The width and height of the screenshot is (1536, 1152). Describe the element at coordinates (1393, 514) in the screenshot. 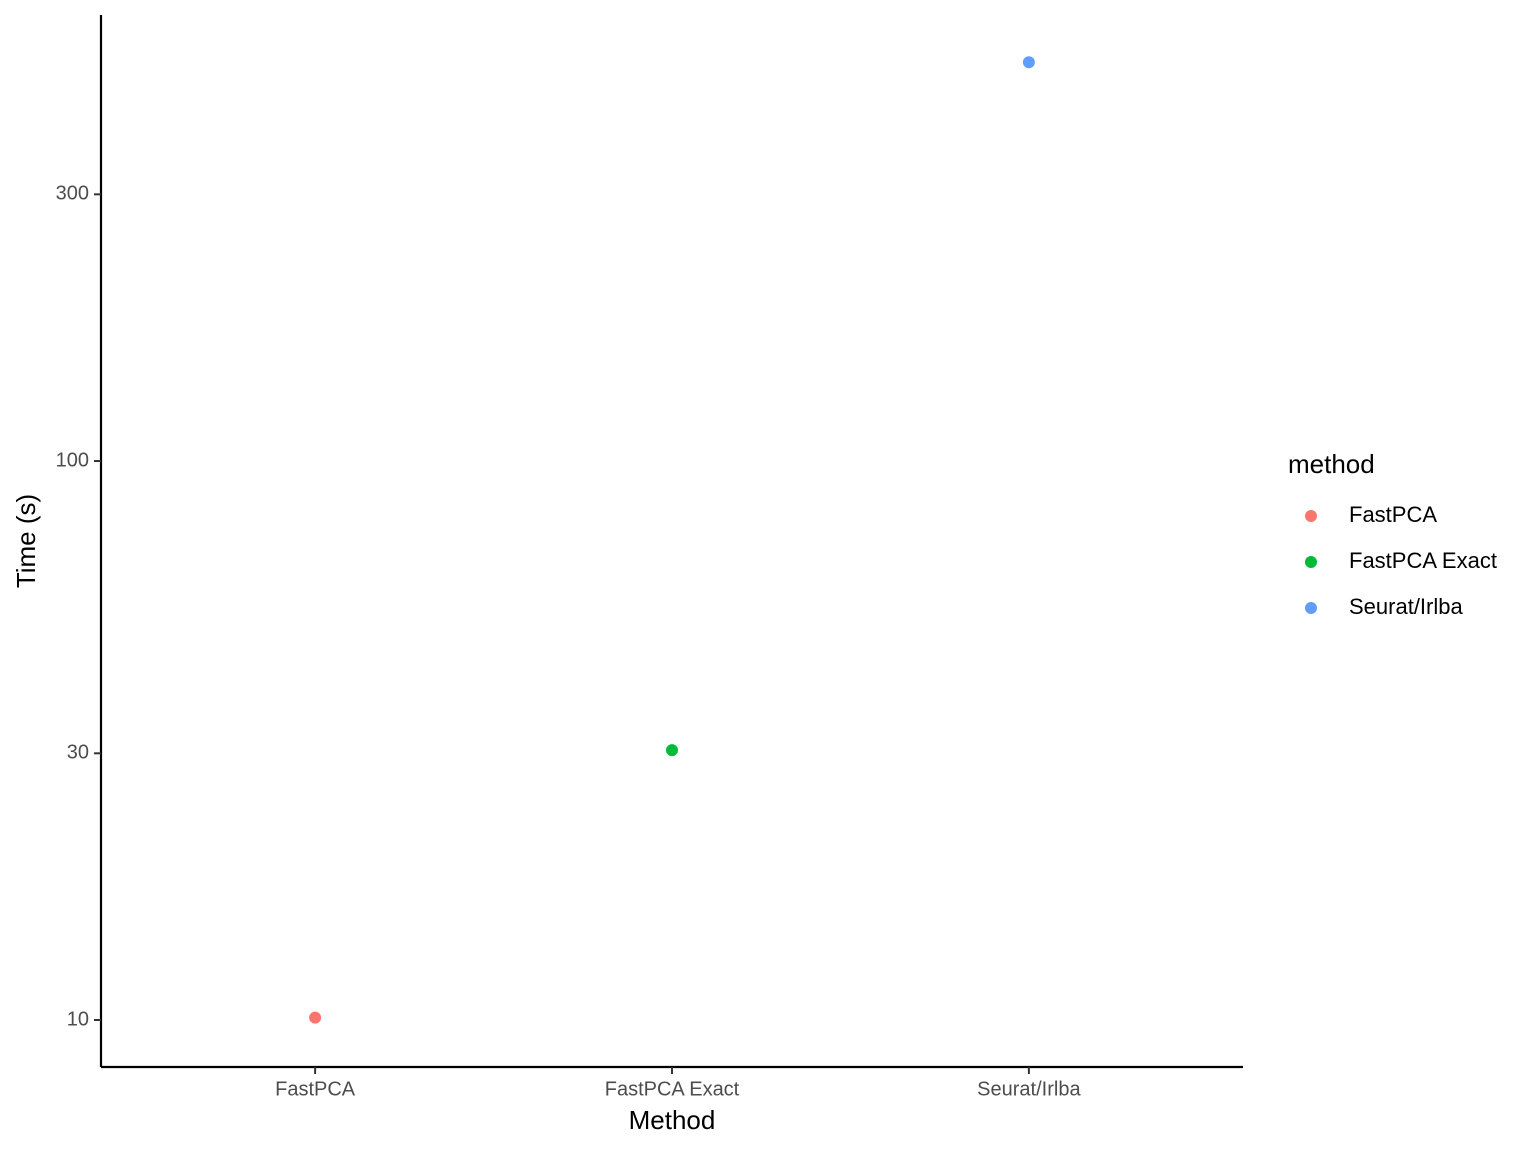

I see `legend-label: FastPCA` at that location.